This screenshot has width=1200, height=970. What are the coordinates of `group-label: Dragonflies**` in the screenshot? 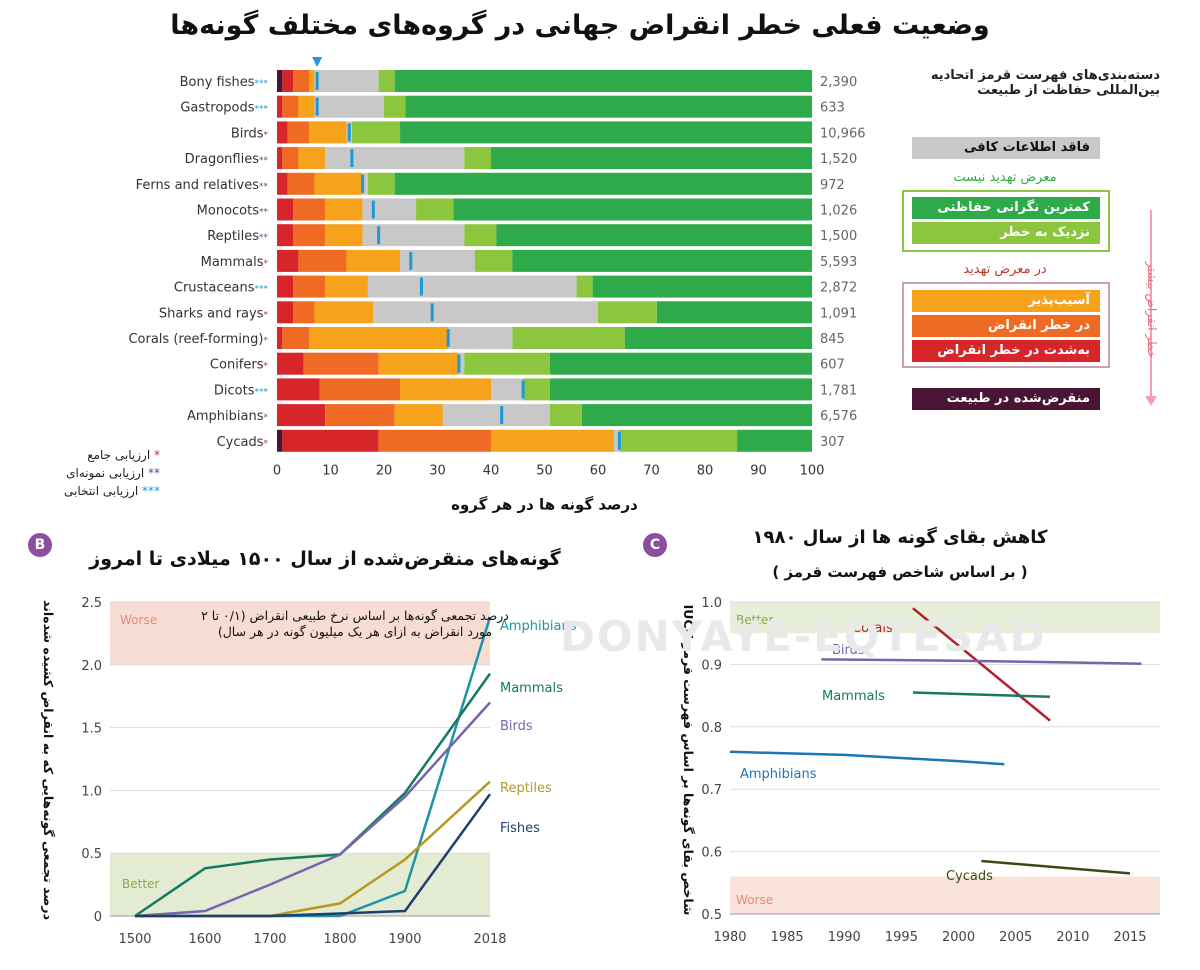 It's located at (227, 159).